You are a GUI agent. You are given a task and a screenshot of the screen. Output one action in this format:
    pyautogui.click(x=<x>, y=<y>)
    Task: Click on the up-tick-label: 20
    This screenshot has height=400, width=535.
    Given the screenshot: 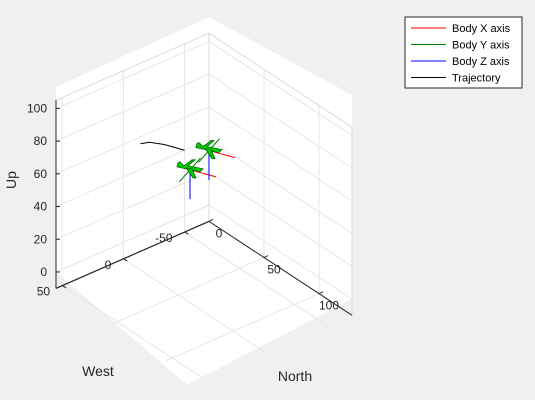 What is the action you would take?
    pyautogui.click(x=41, y=239)
    